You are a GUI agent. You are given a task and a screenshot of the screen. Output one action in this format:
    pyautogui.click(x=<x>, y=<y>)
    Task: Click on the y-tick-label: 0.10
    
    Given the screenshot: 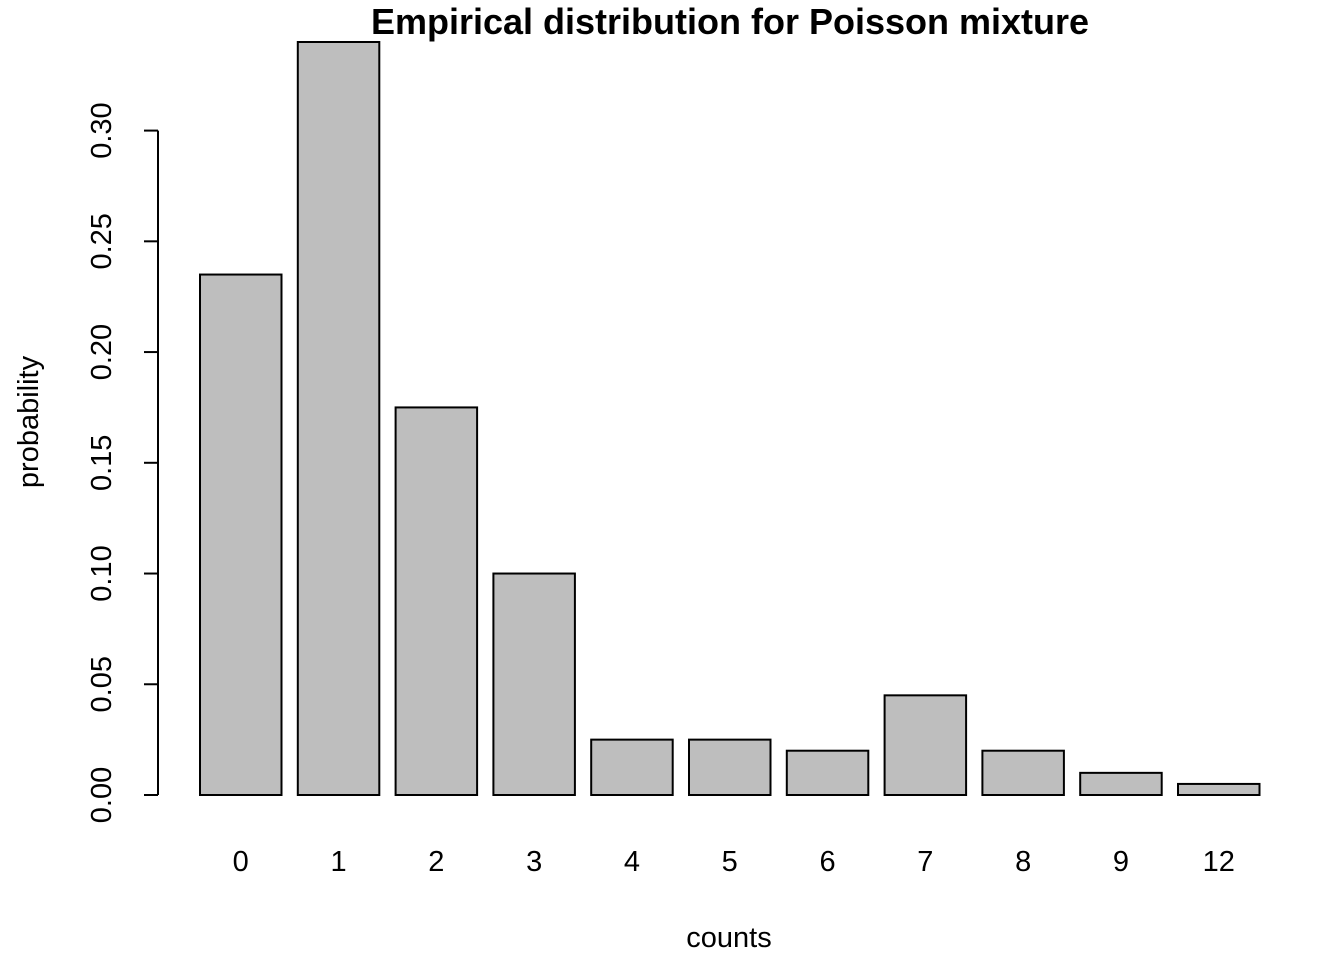 What is the action you would take?
    pyautogui.click(x=102, y=573)
    